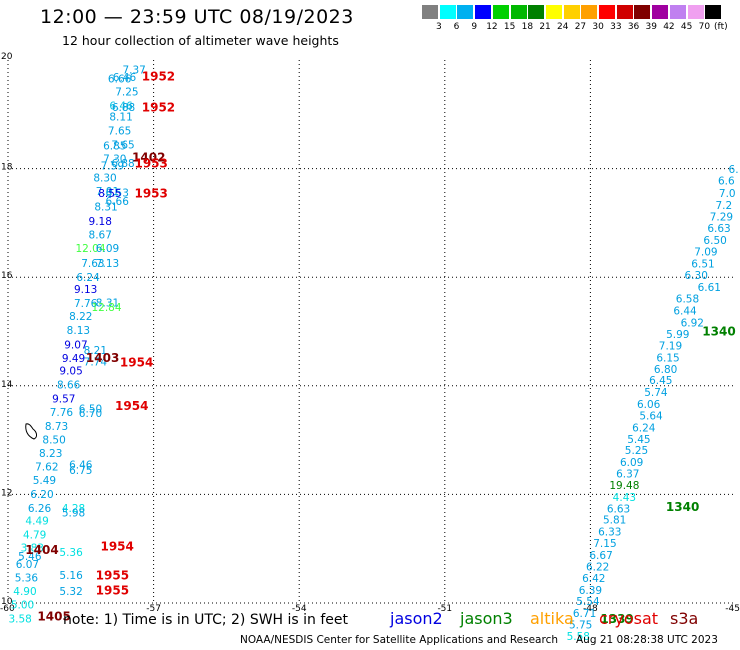 The image size is (740, 650). What do you see at coordinates (73, 514) in the screenshot?
I see `wave-height-value: 5.98` at bounding box center [73, 514].